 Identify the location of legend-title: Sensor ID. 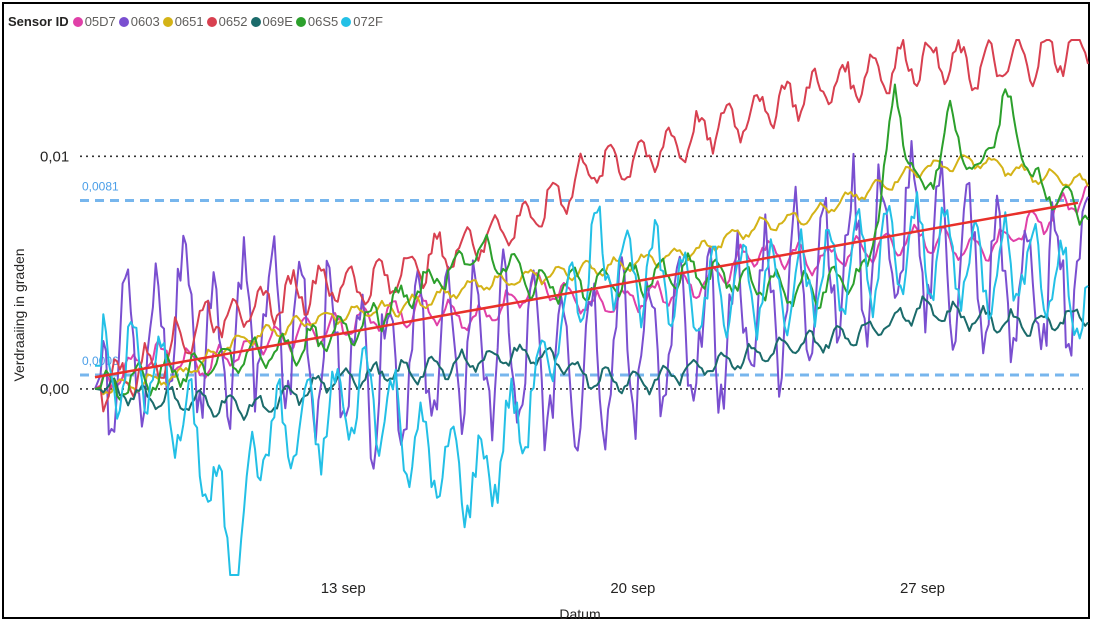
(38, 21).